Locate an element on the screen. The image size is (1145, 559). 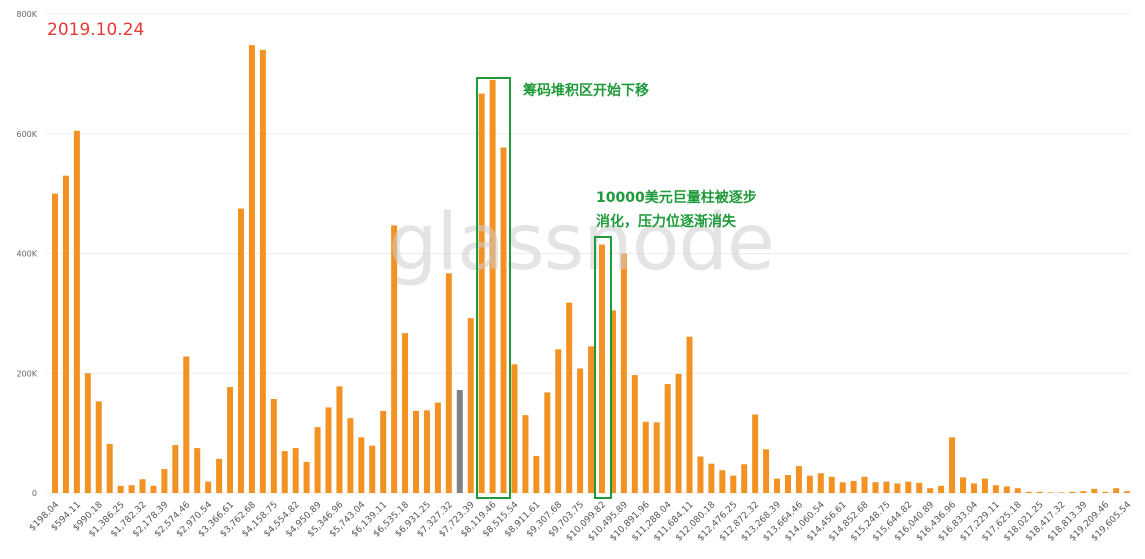
annotation-resistance: 10000美元巨量柱被逐步 消化，压力位逐渐消失 is located at coordinates (676, 210).